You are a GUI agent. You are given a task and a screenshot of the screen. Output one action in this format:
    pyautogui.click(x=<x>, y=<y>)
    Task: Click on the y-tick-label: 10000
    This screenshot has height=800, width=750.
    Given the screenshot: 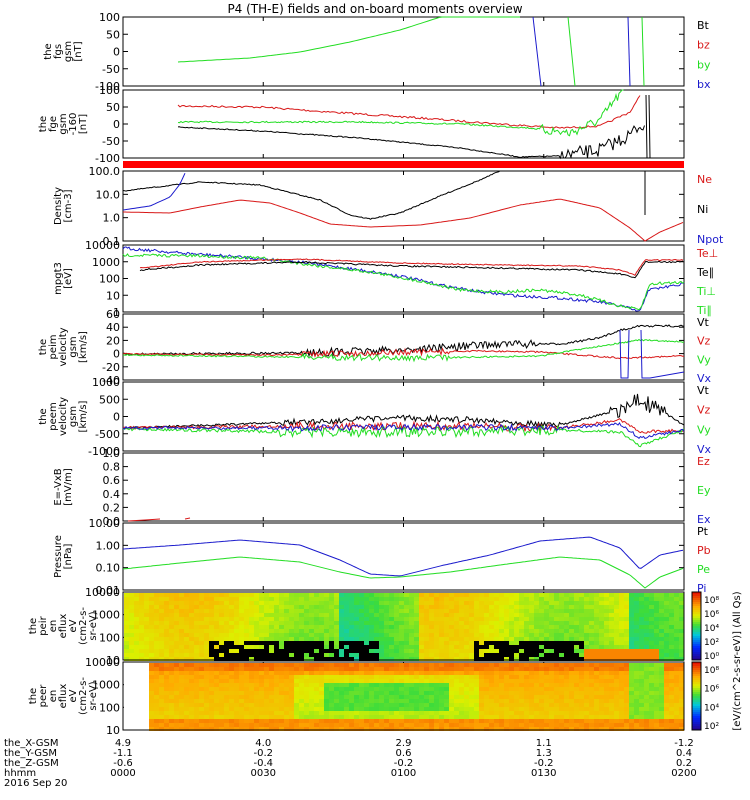 What is the action you would take?
    pyautogui.click(x=102, y=592)
    